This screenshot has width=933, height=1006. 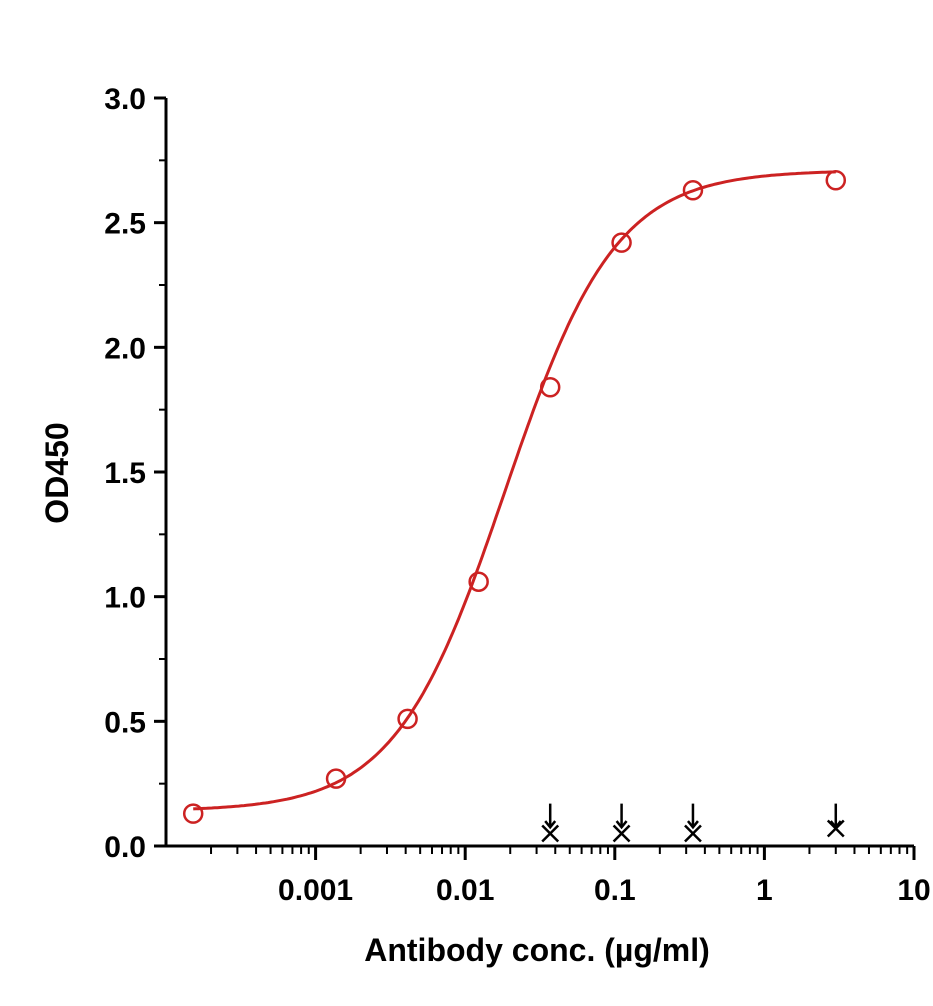 I want to click on y-tick-label: 3.0, so click(x=125, y=99).